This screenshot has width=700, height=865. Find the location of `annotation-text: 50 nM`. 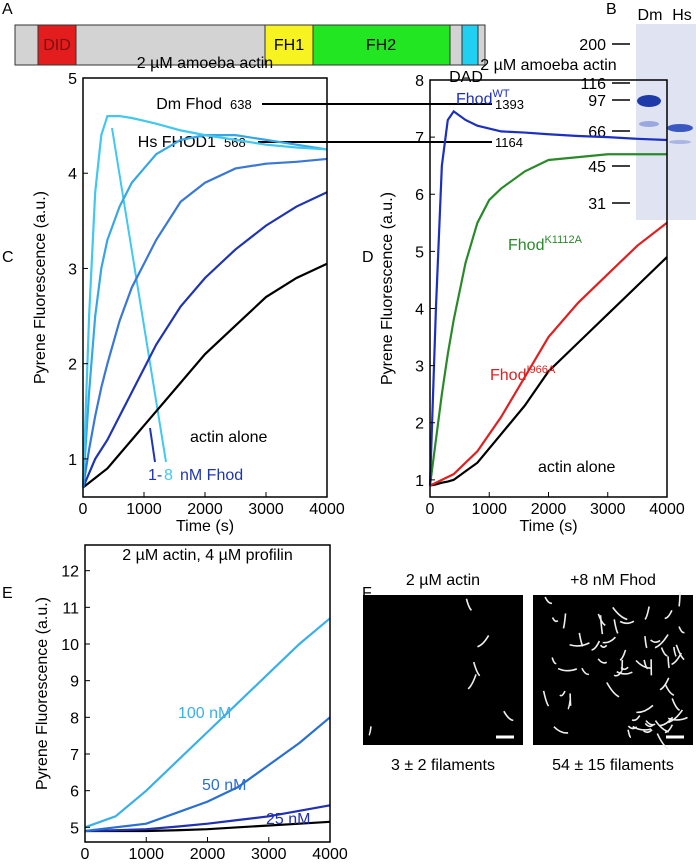

annotation-text: 50 nM is located at coordinates (224, 785).